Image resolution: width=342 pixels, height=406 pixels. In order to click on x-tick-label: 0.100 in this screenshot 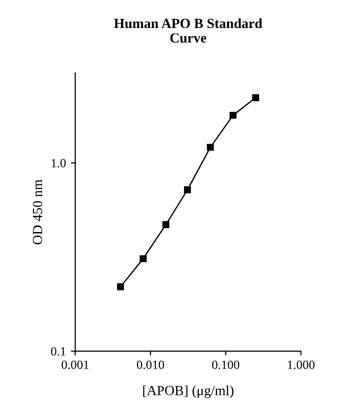, I will do `click(226, 365)`.